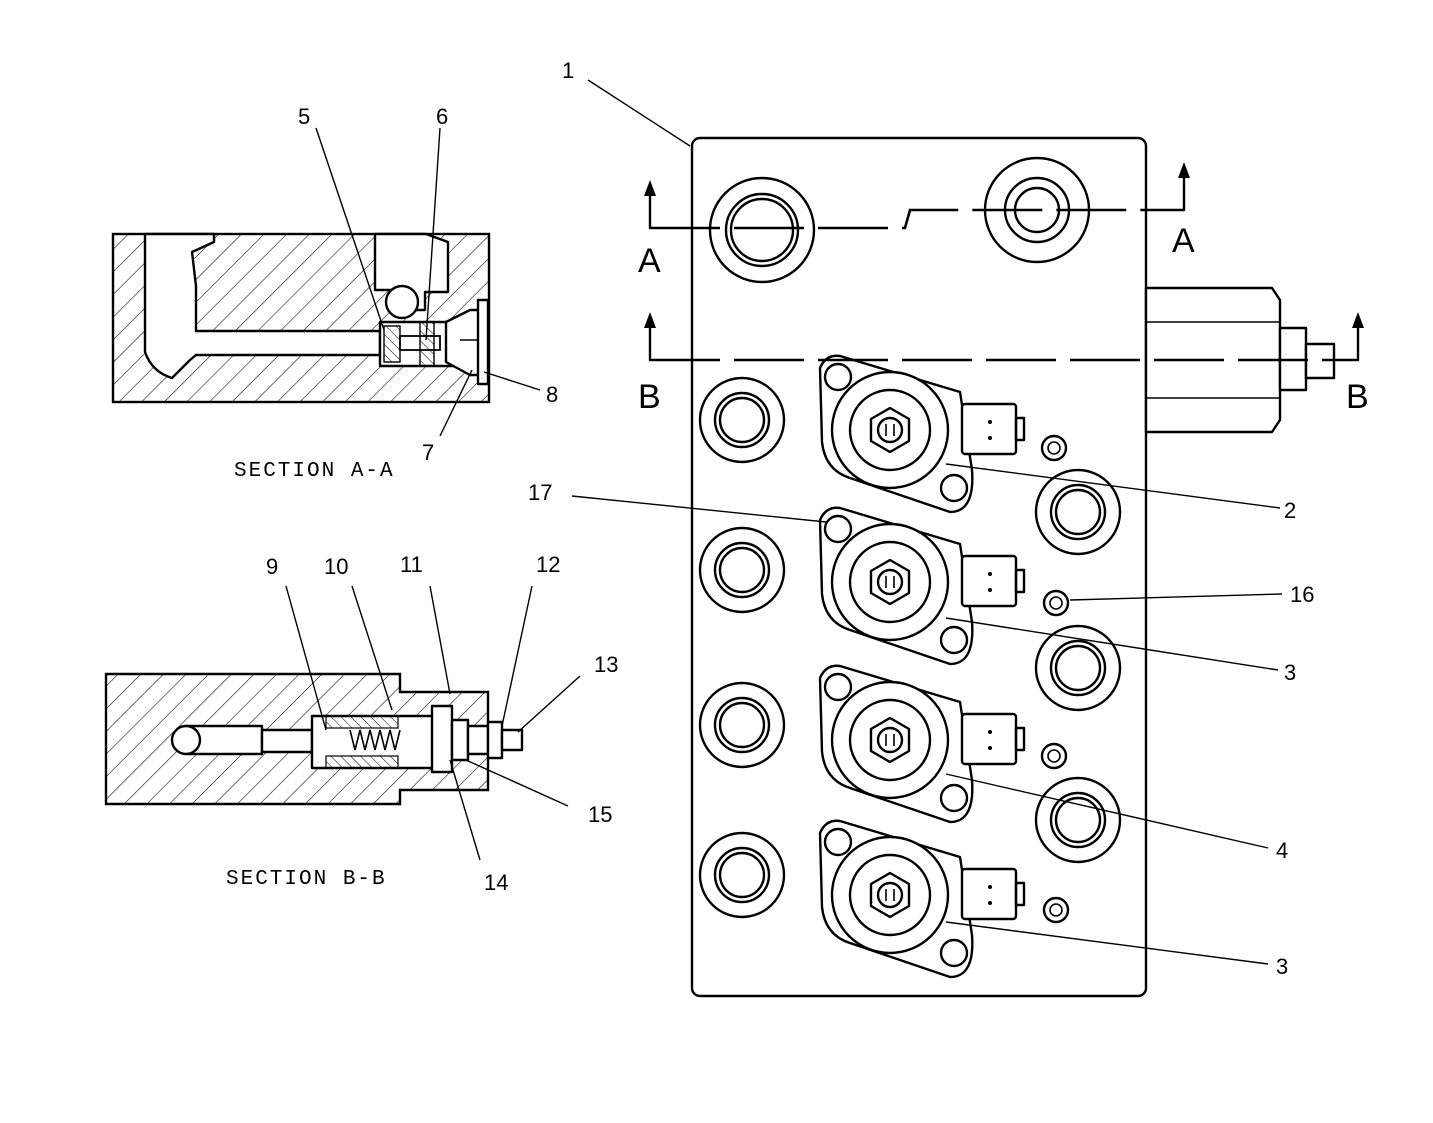  I want to click on callout-14: 14, so click(496, 882).